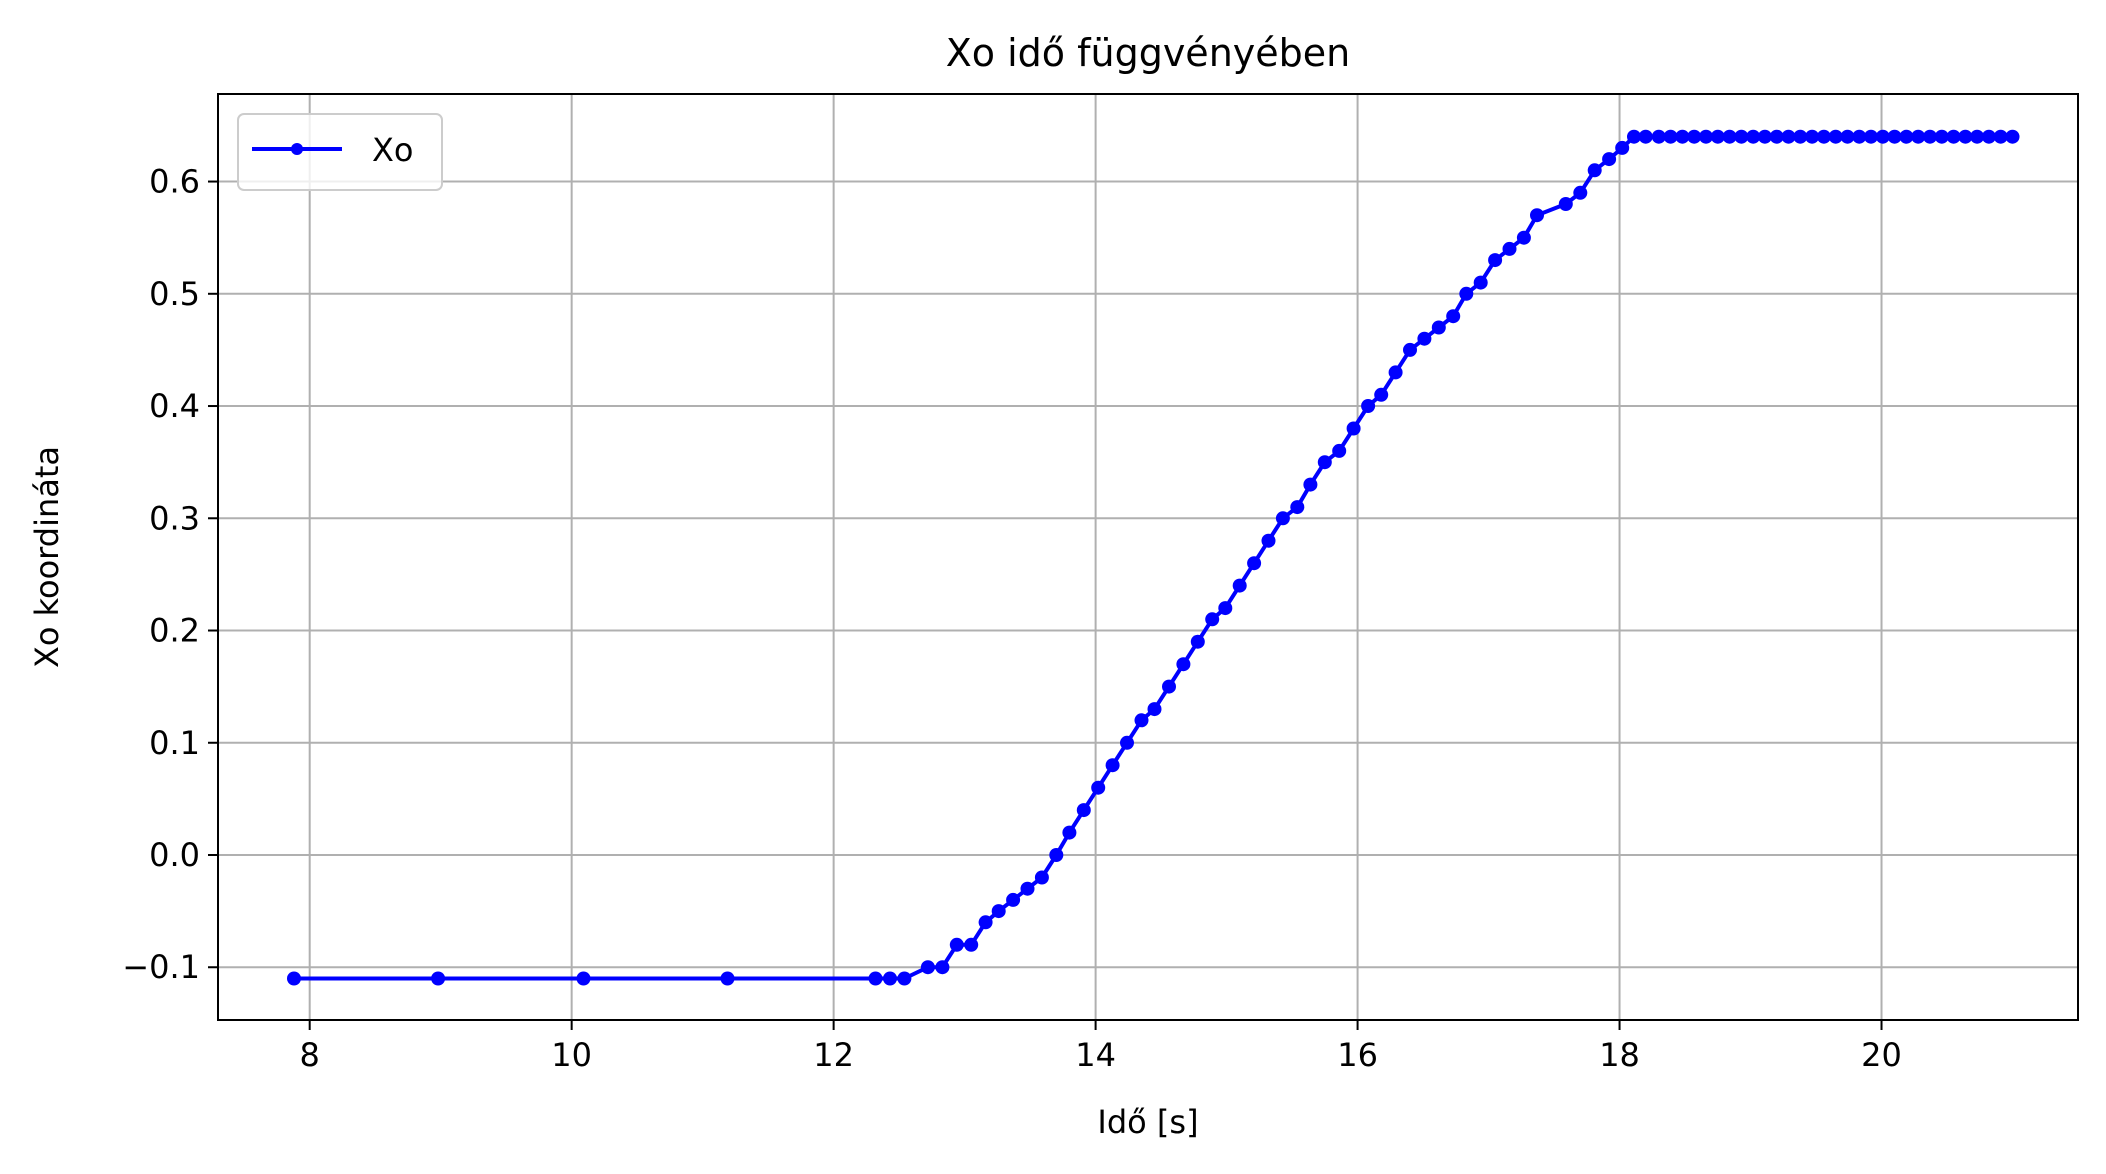  I want to click on chart-title: Xo idő függvényében, so click(1148, 53).